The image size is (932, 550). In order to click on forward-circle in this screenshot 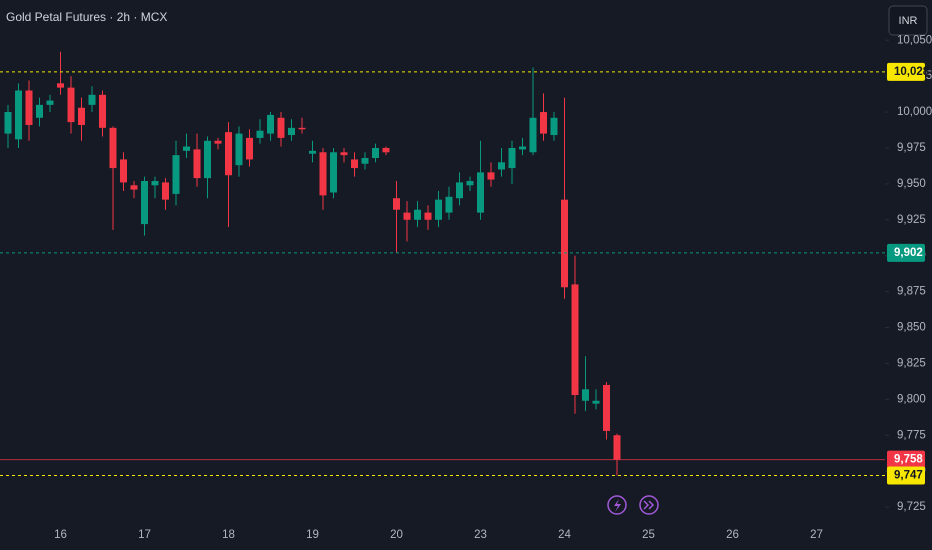, I will do `click(649, 505)`.